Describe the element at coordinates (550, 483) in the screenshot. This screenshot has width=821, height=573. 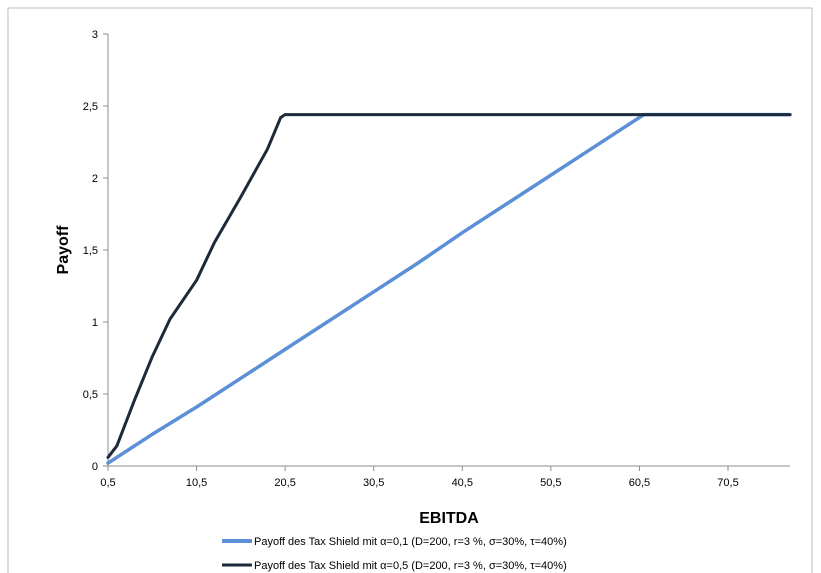
I see `x-tick-label: 50,5` at that location.